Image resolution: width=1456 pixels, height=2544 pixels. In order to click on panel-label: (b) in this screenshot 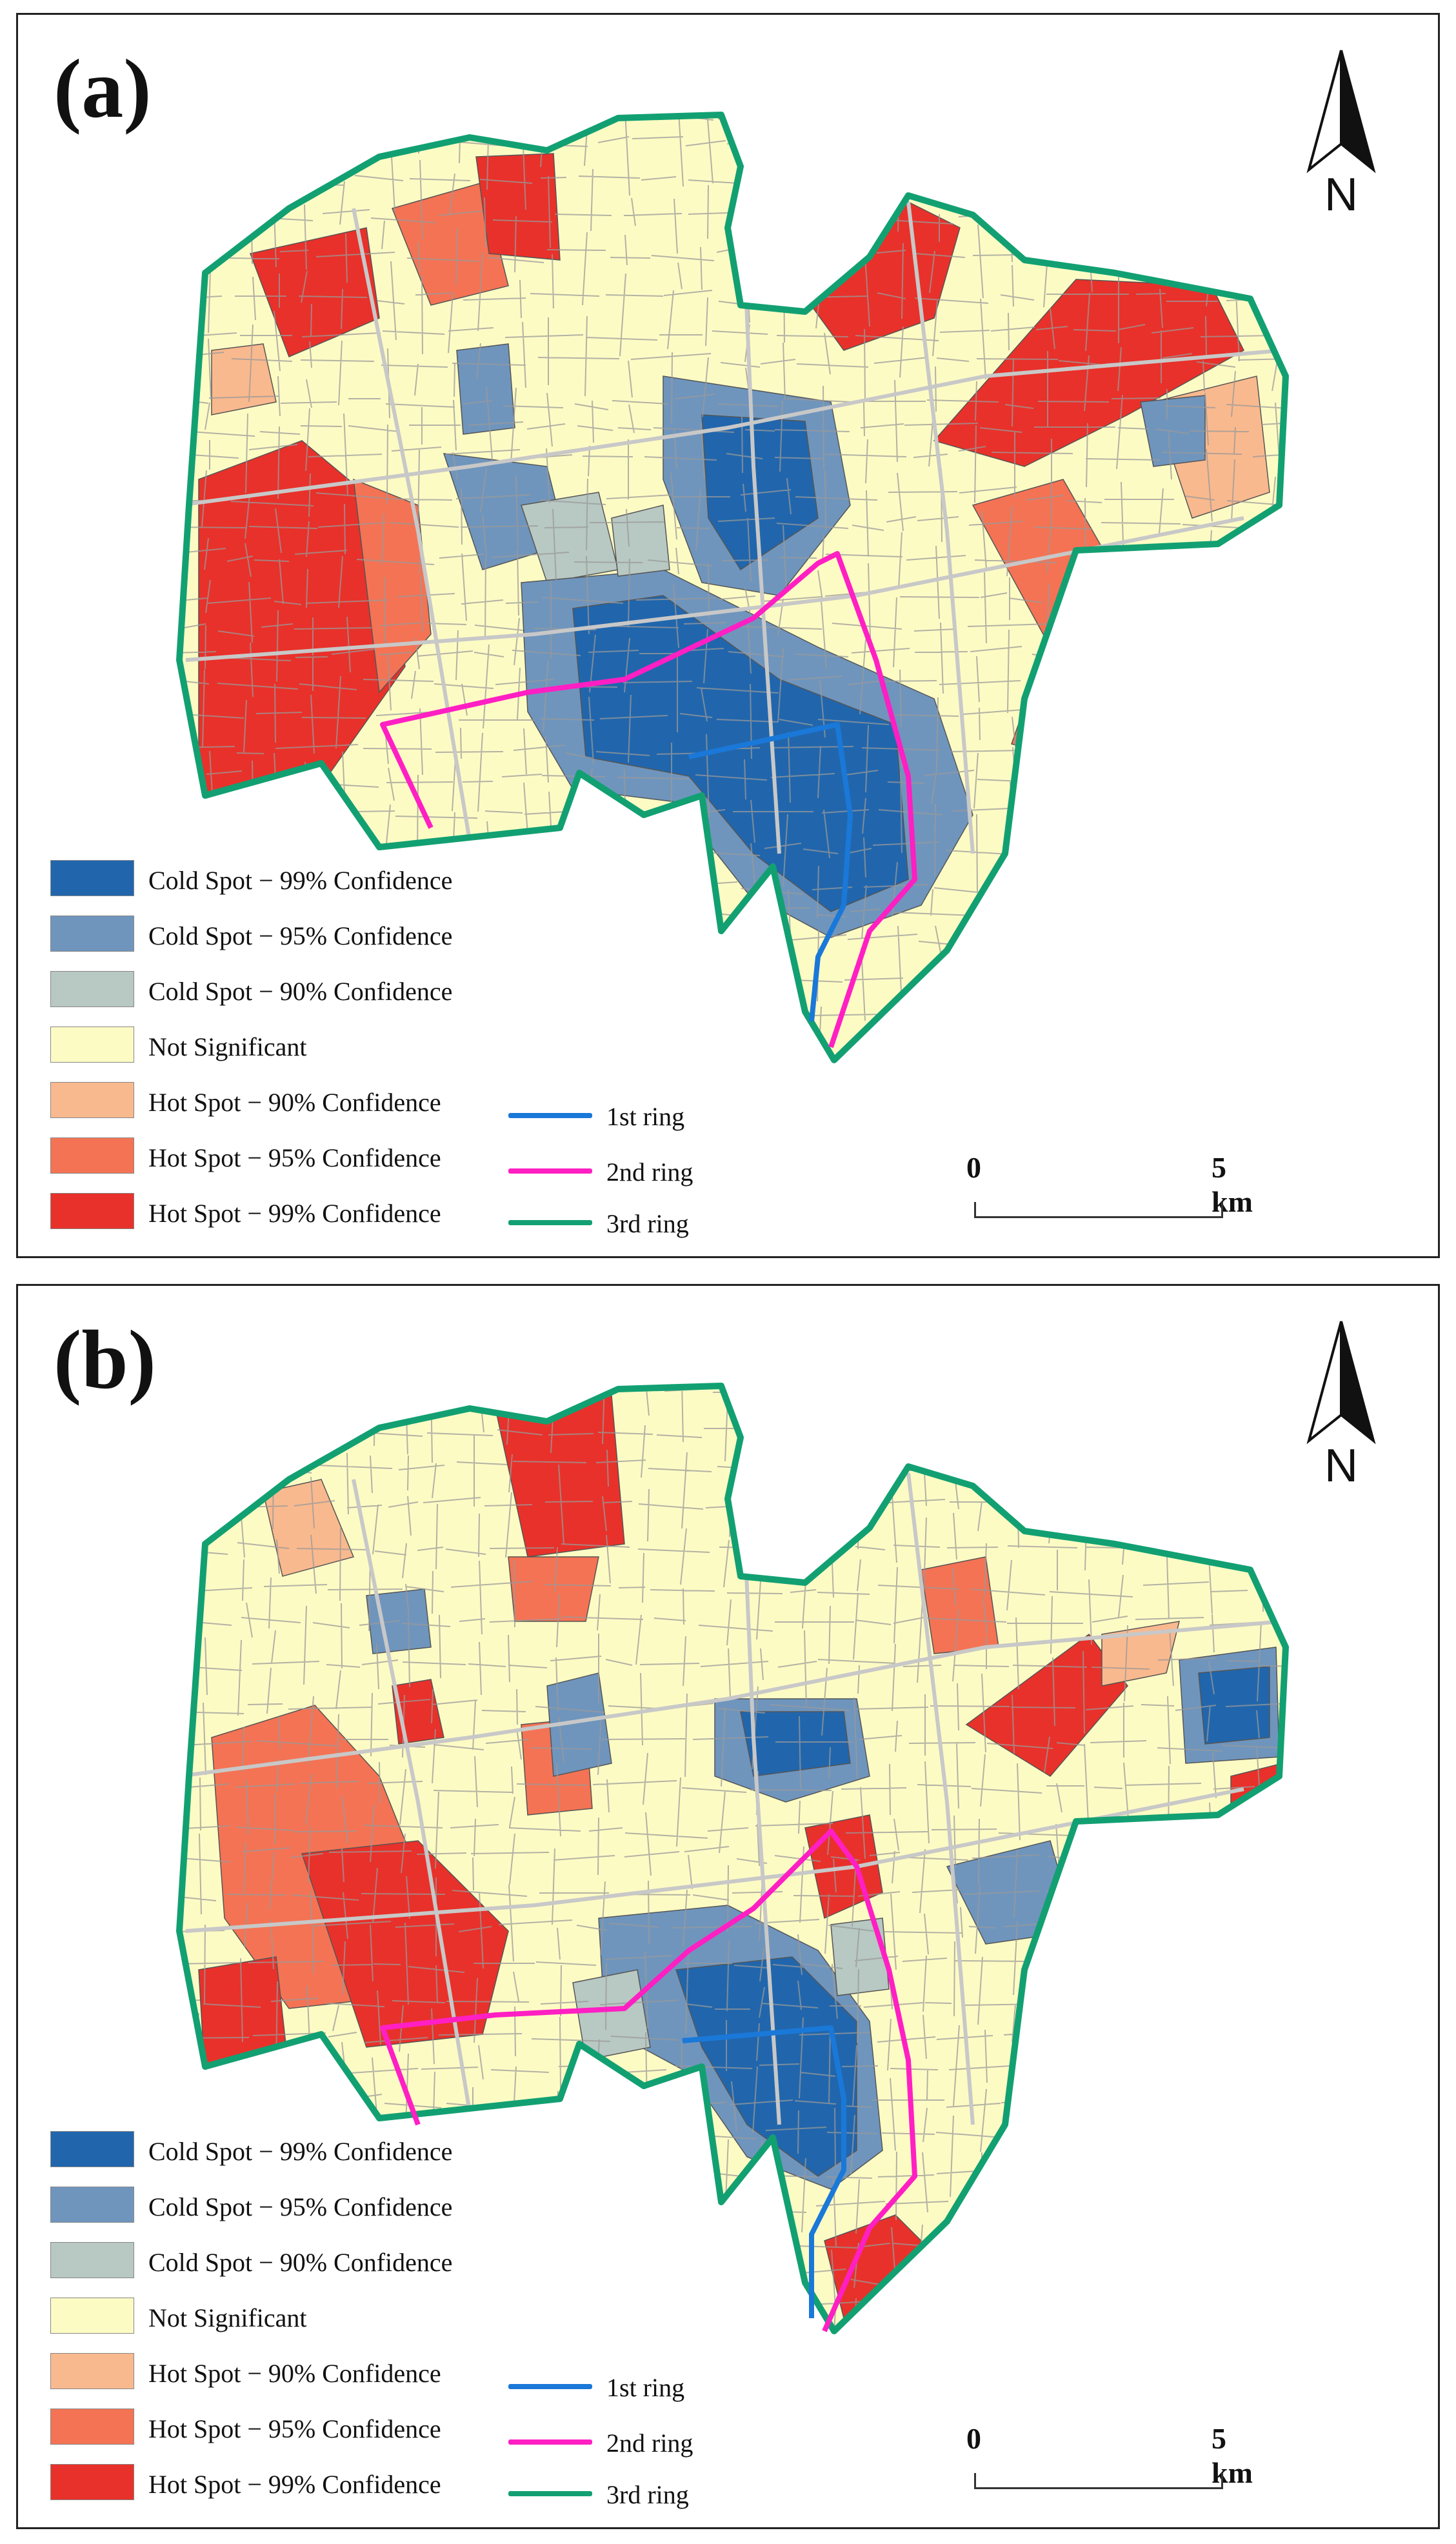, I will do `click(105, 1361)`.